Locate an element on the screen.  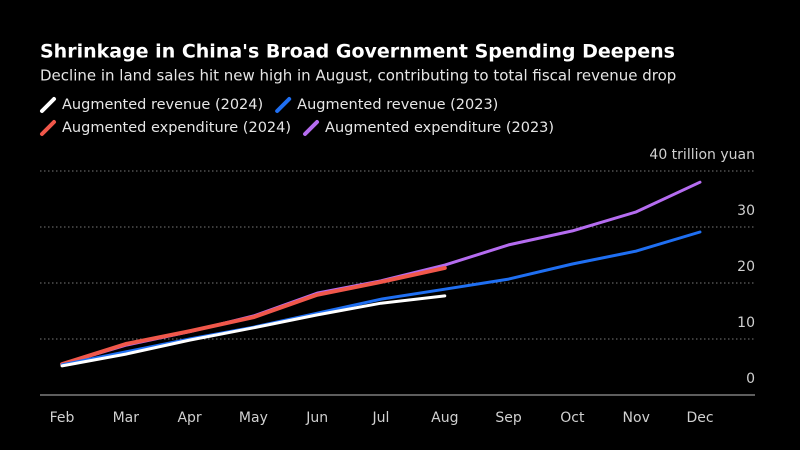
legend-label: Augmented expenditure (2024) is located at coordinates (176, 128).